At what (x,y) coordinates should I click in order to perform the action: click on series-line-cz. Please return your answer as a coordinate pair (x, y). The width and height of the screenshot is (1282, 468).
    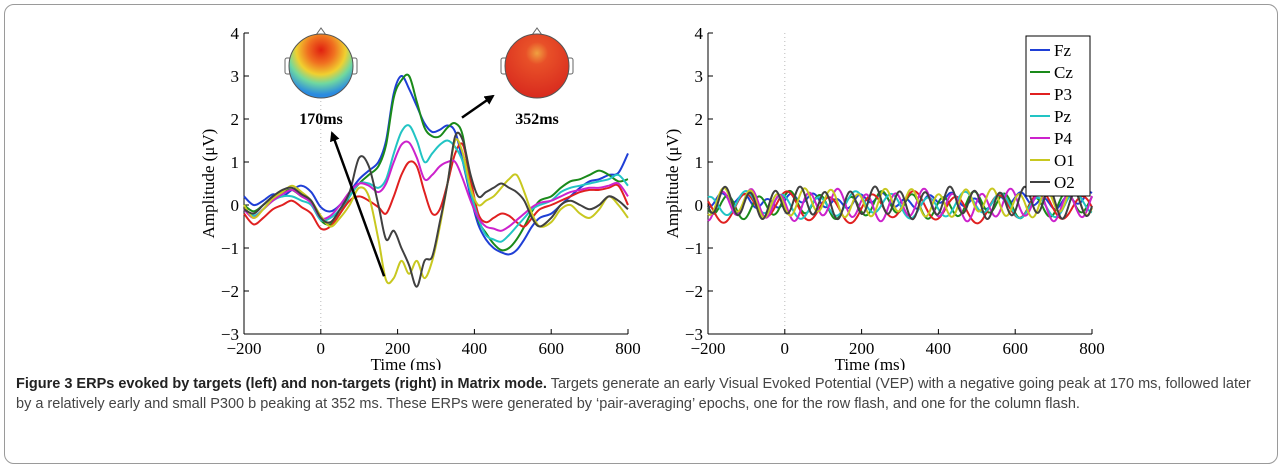
    Looking at the image, I should click on (436, 162).